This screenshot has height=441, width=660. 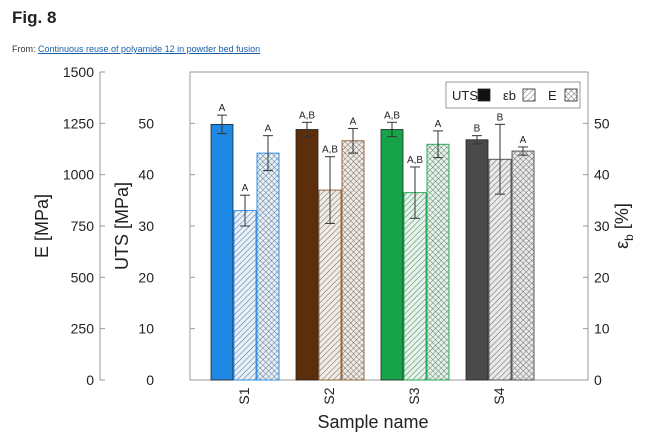 I want to click on axis-tick-label-eb: 30, so click(x=602, y=226).